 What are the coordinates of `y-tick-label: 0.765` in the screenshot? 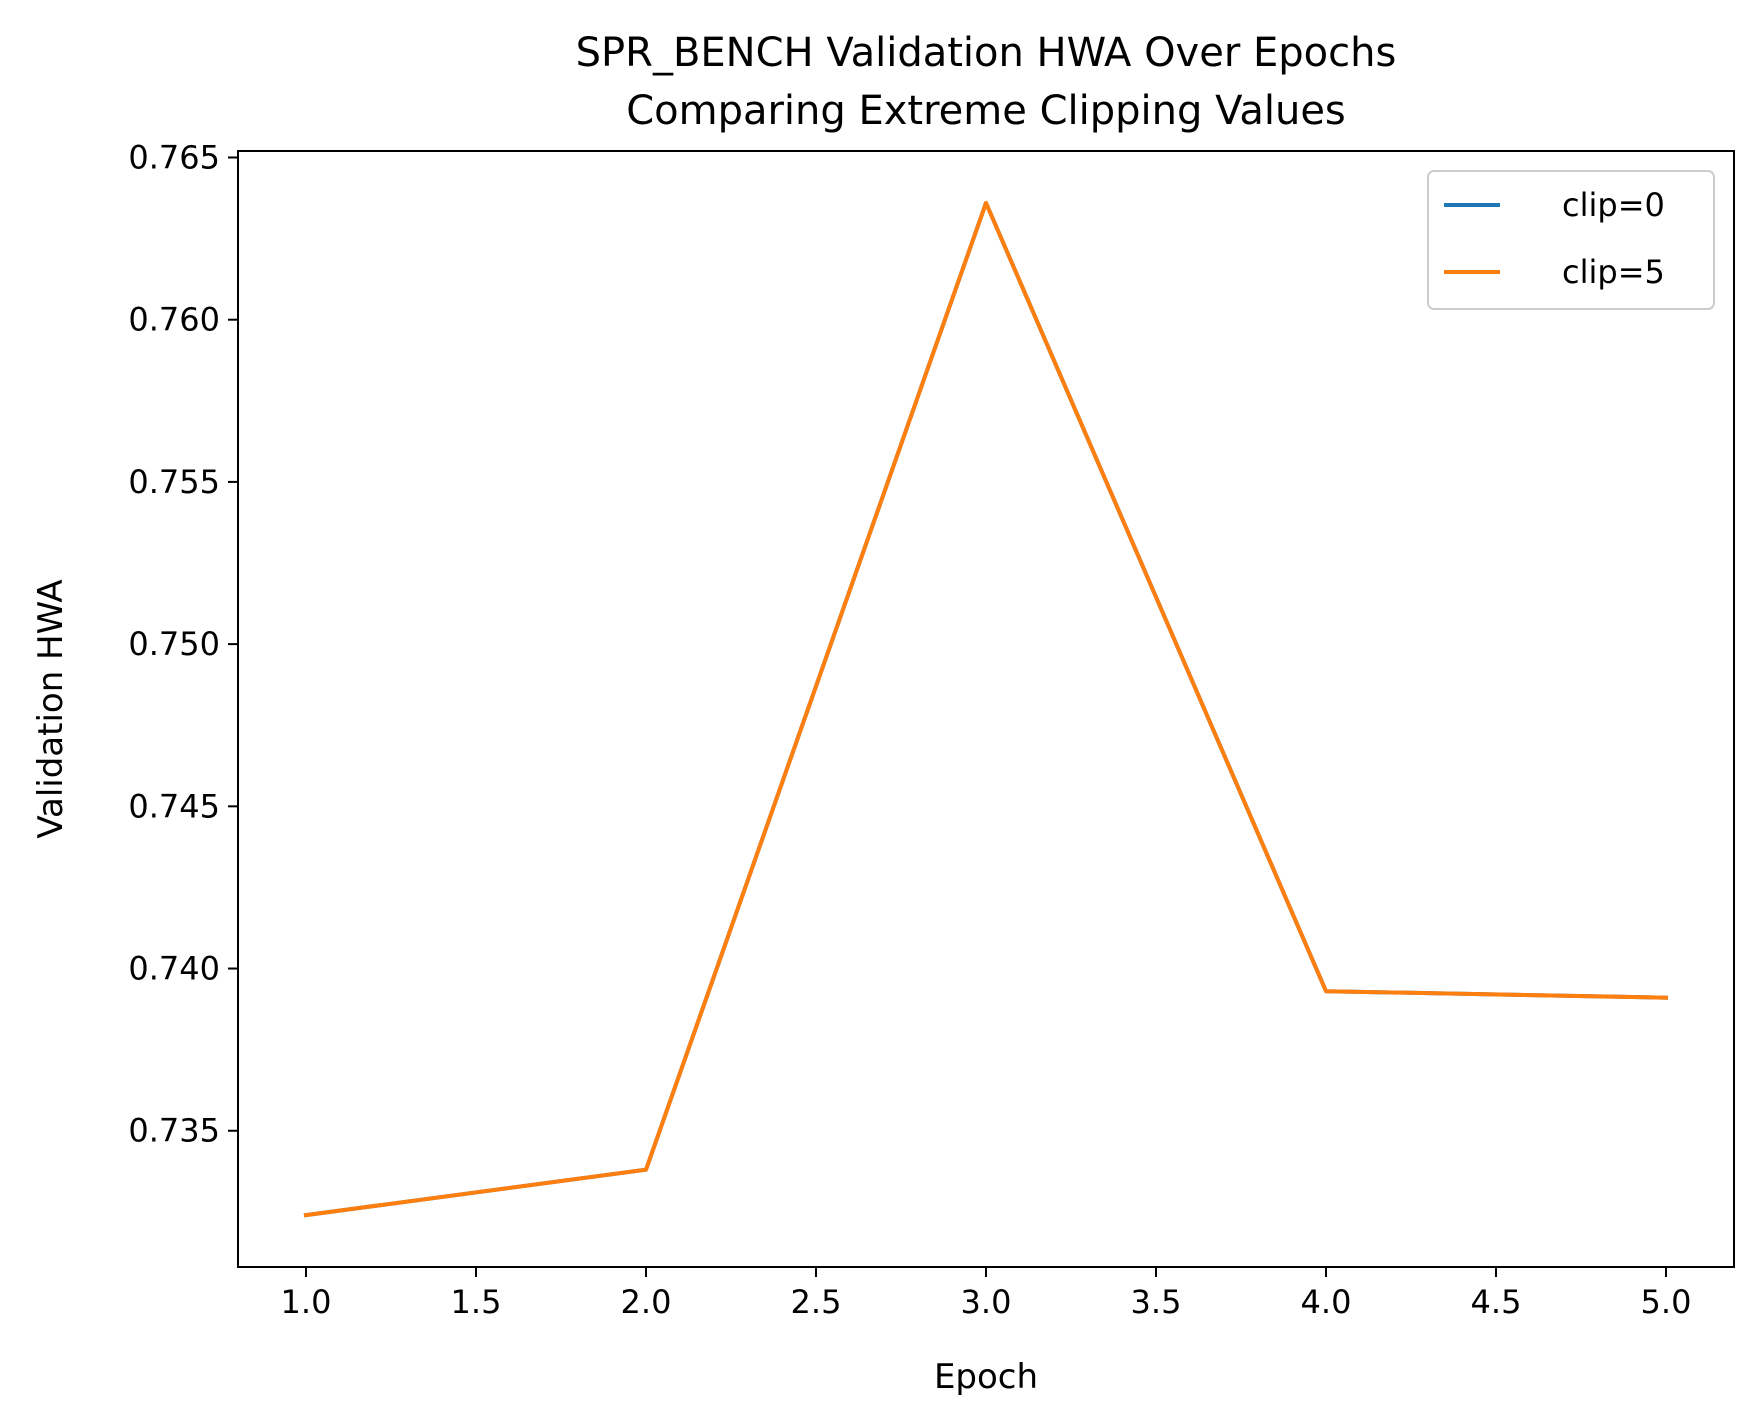 It's located at (174, 157).